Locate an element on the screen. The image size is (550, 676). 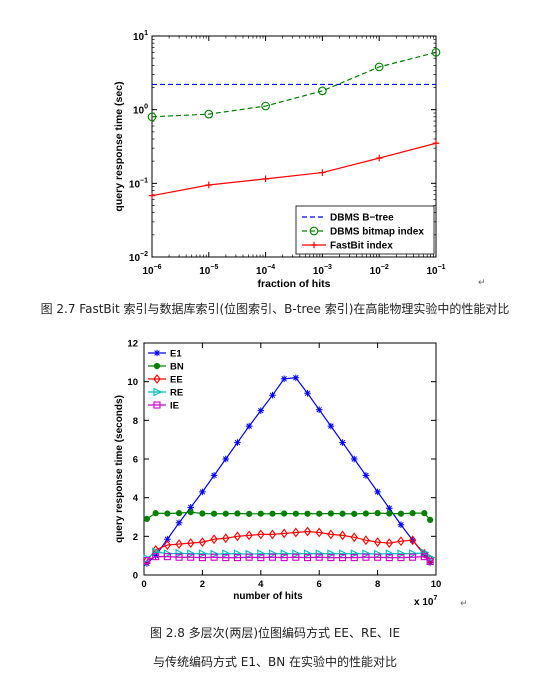
x-tick-label: 10⁻⁶ is located at coordinates (151, 270).